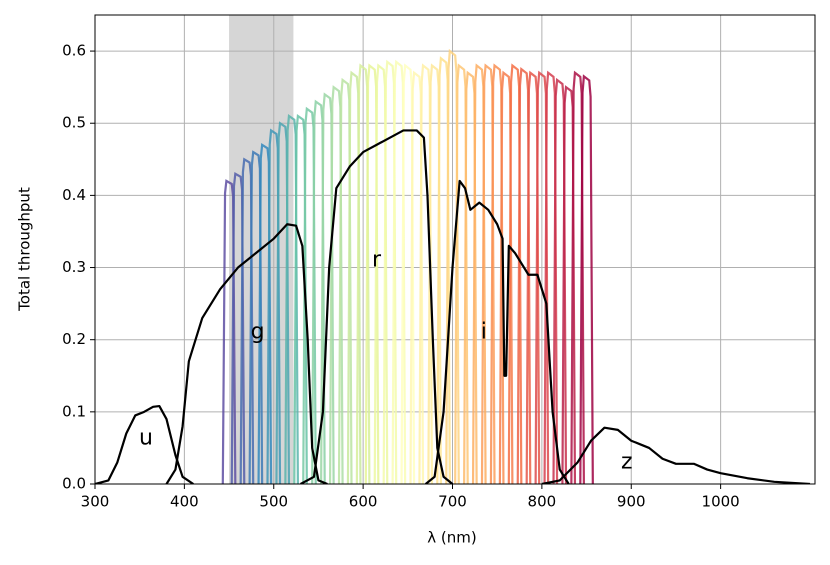  What do you see at coordinates (74, 411) in the screenshot?
I see `y-tick-label: 0.1` at bounding box center [74, 411].